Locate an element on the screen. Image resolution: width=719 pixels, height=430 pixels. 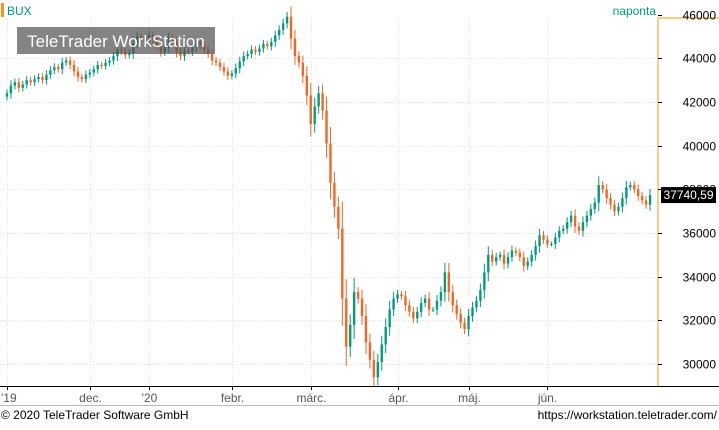
y-tick-label: 30000 is located at coordinates (700, 365).